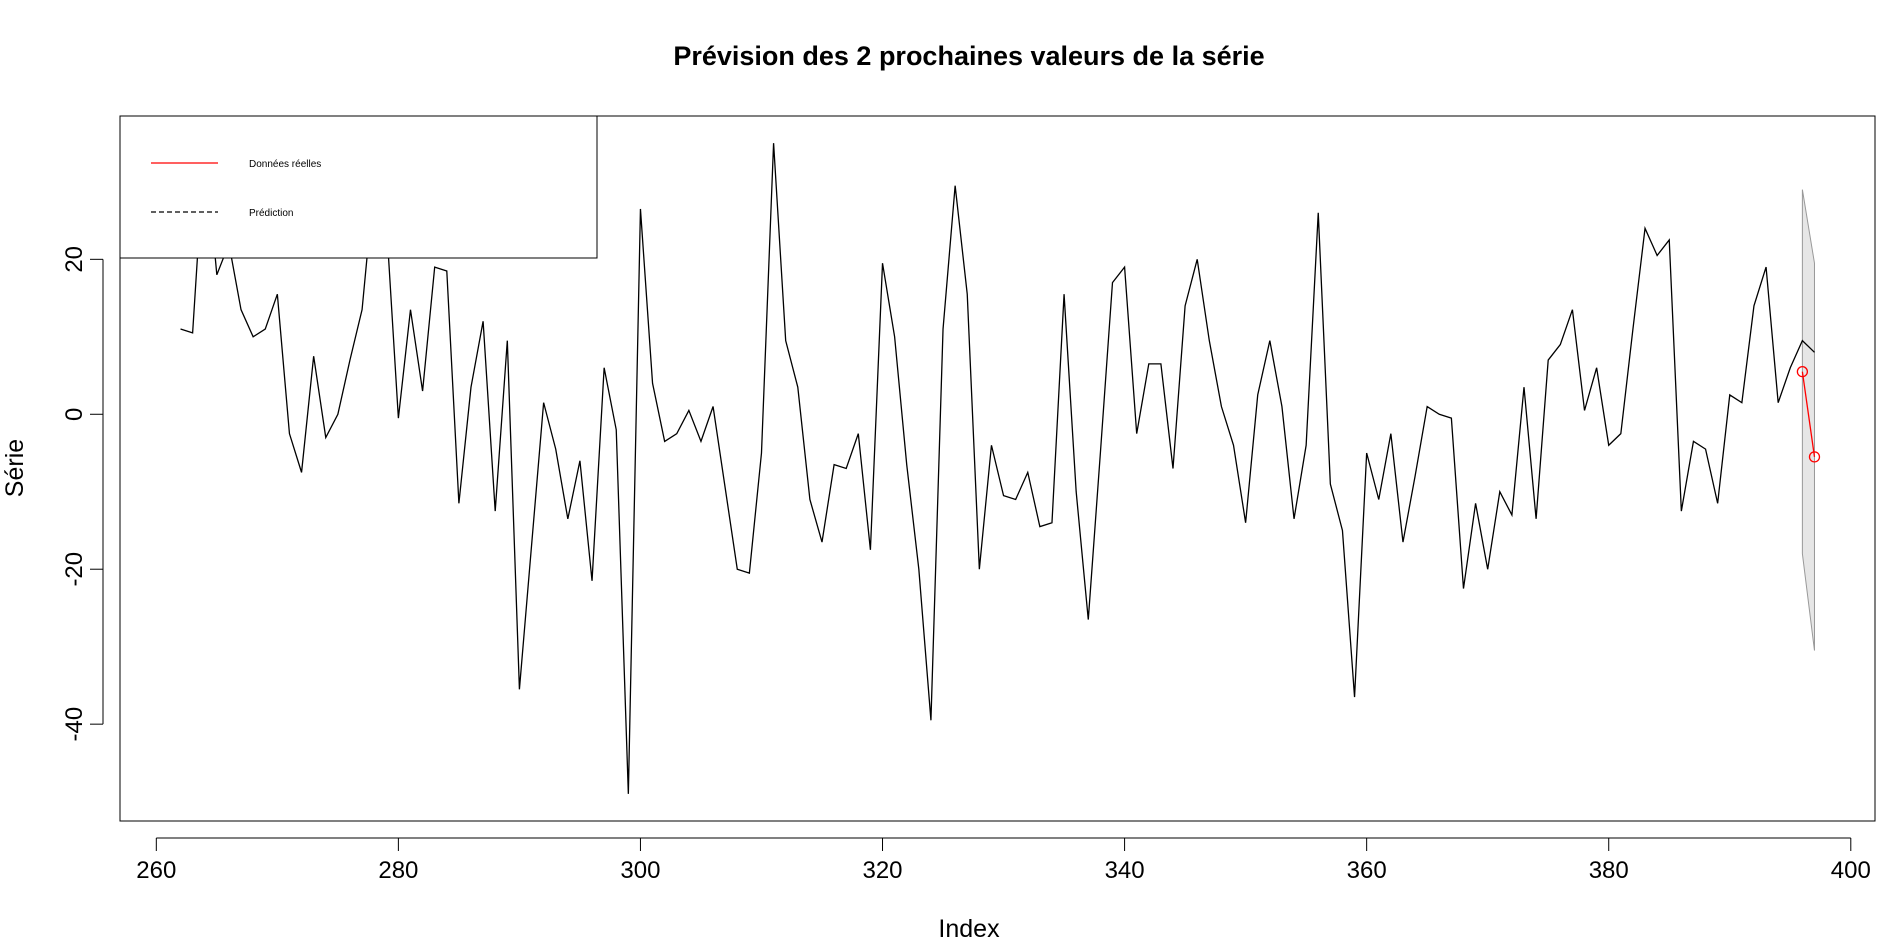  Describe the element at coordinates (1851, 870) in the screenshot. I see `x-tick-label: 400` at that location.